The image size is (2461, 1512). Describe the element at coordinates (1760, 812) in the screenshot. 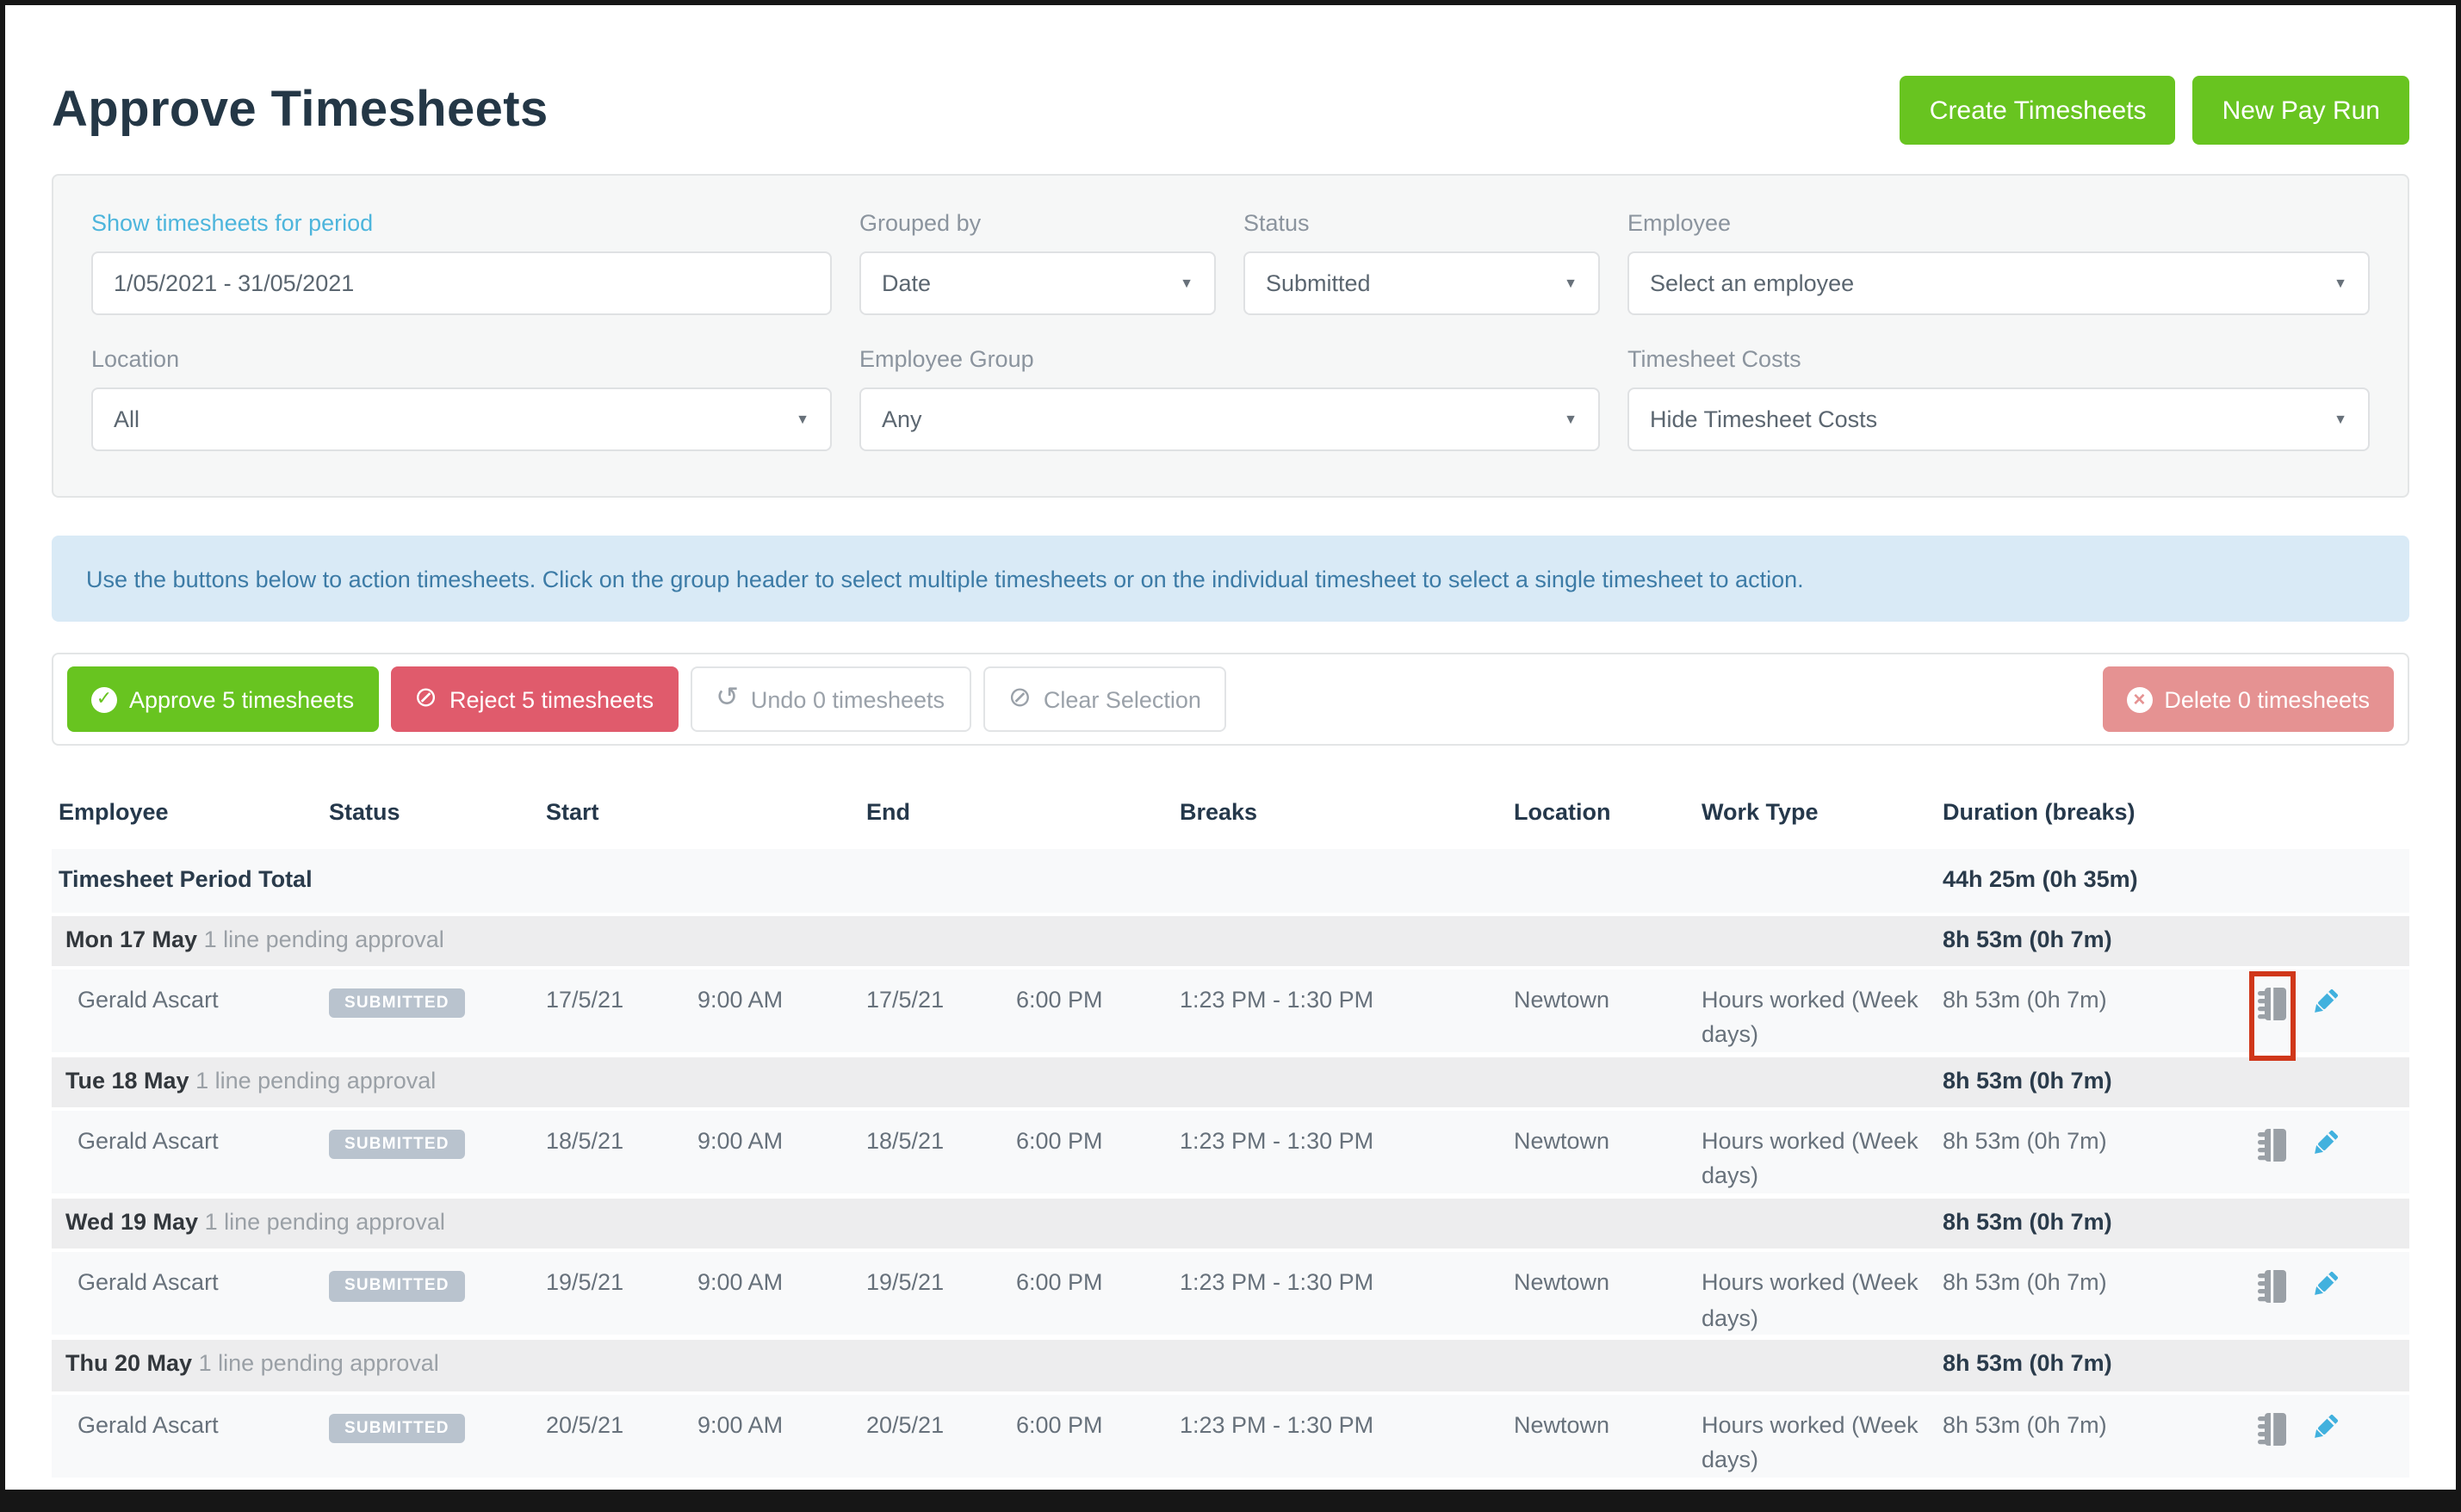

I see `col-work-type: Work Type` at that location.